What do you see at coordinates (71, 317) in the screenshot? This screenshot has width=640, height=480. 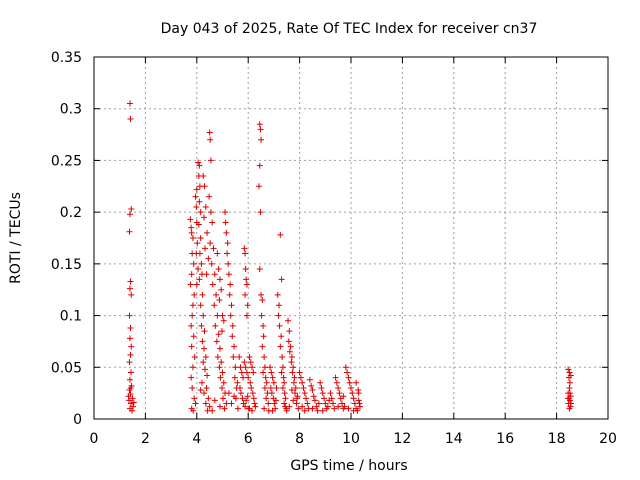 I see `y-tick-label: 0.1` at bounding box center [71, 317].